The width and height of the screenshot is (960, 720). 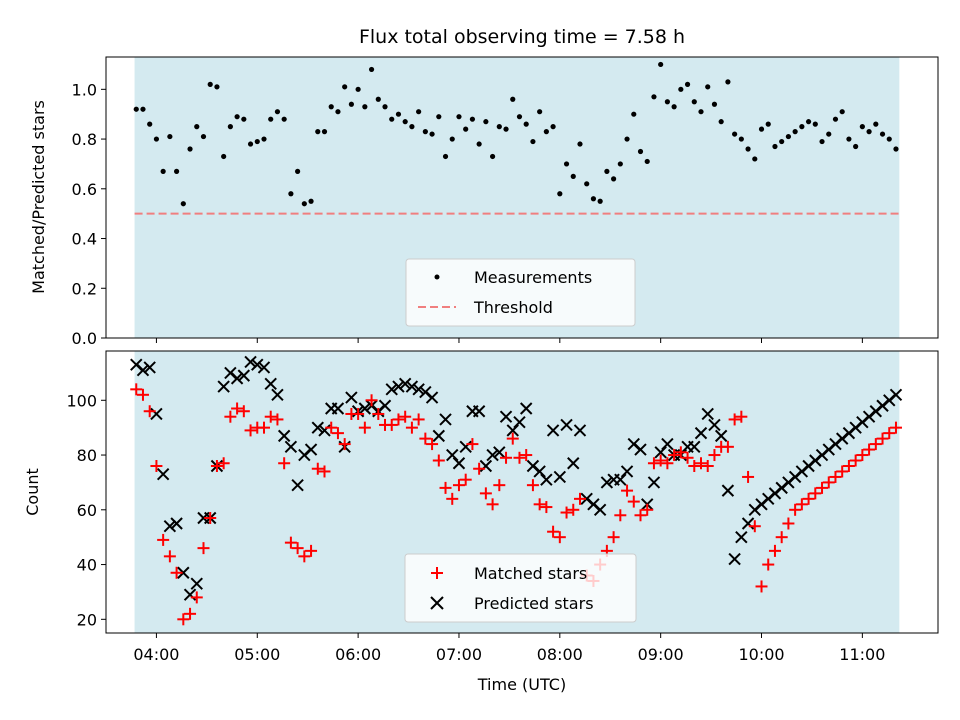 What do you see at coordinates (437, 603) in the screenshot?
I see `legend-predicted-marker` at bounding box center [437, 603].